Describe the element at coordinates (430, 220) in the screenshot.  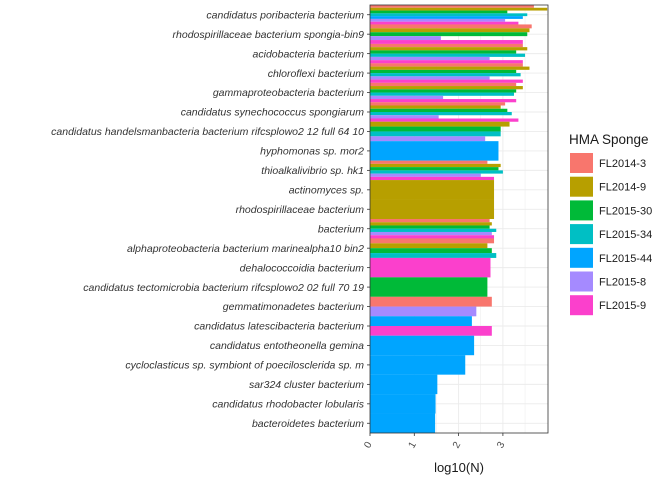
I see `bar: bacterium — FL2014-3: 2.7` at that location.